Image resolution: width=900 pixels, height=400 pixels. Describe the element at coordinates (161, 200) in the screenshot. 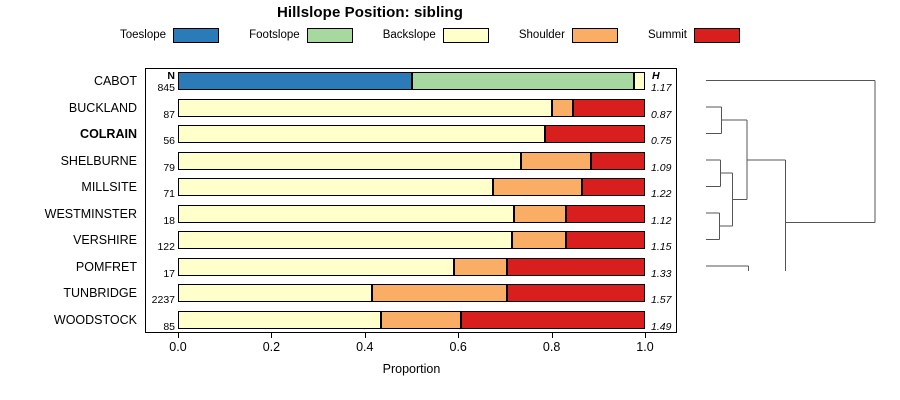

I see `n-column: N 845 87 56 79 71 18 122 17 2237 85` at that location.